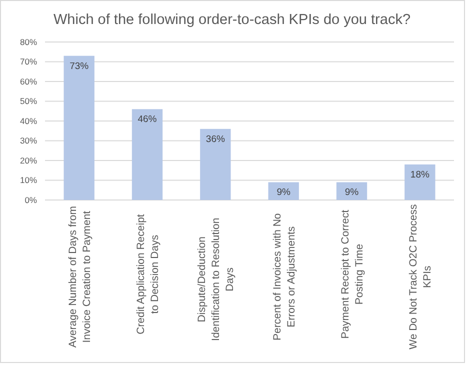 Image resolution: width=474 pixels, height=366 pixels. What do you see at coordinates (147, 274) in the screenshot?
I see `x-tick-label: Credit Application Receipt to Decision Days` at bounding box center [147, 274].